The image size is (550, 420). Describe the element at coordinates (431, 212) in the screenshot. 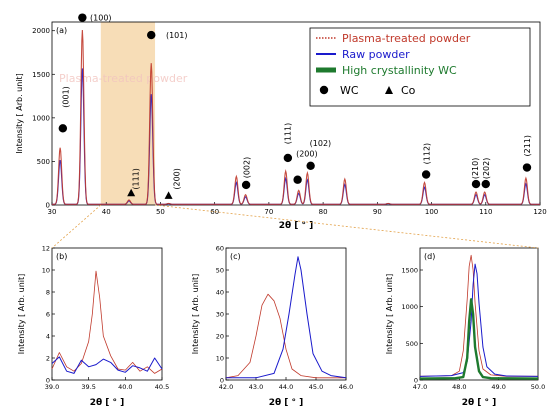

I see `x-tick-label: 100` at that location.